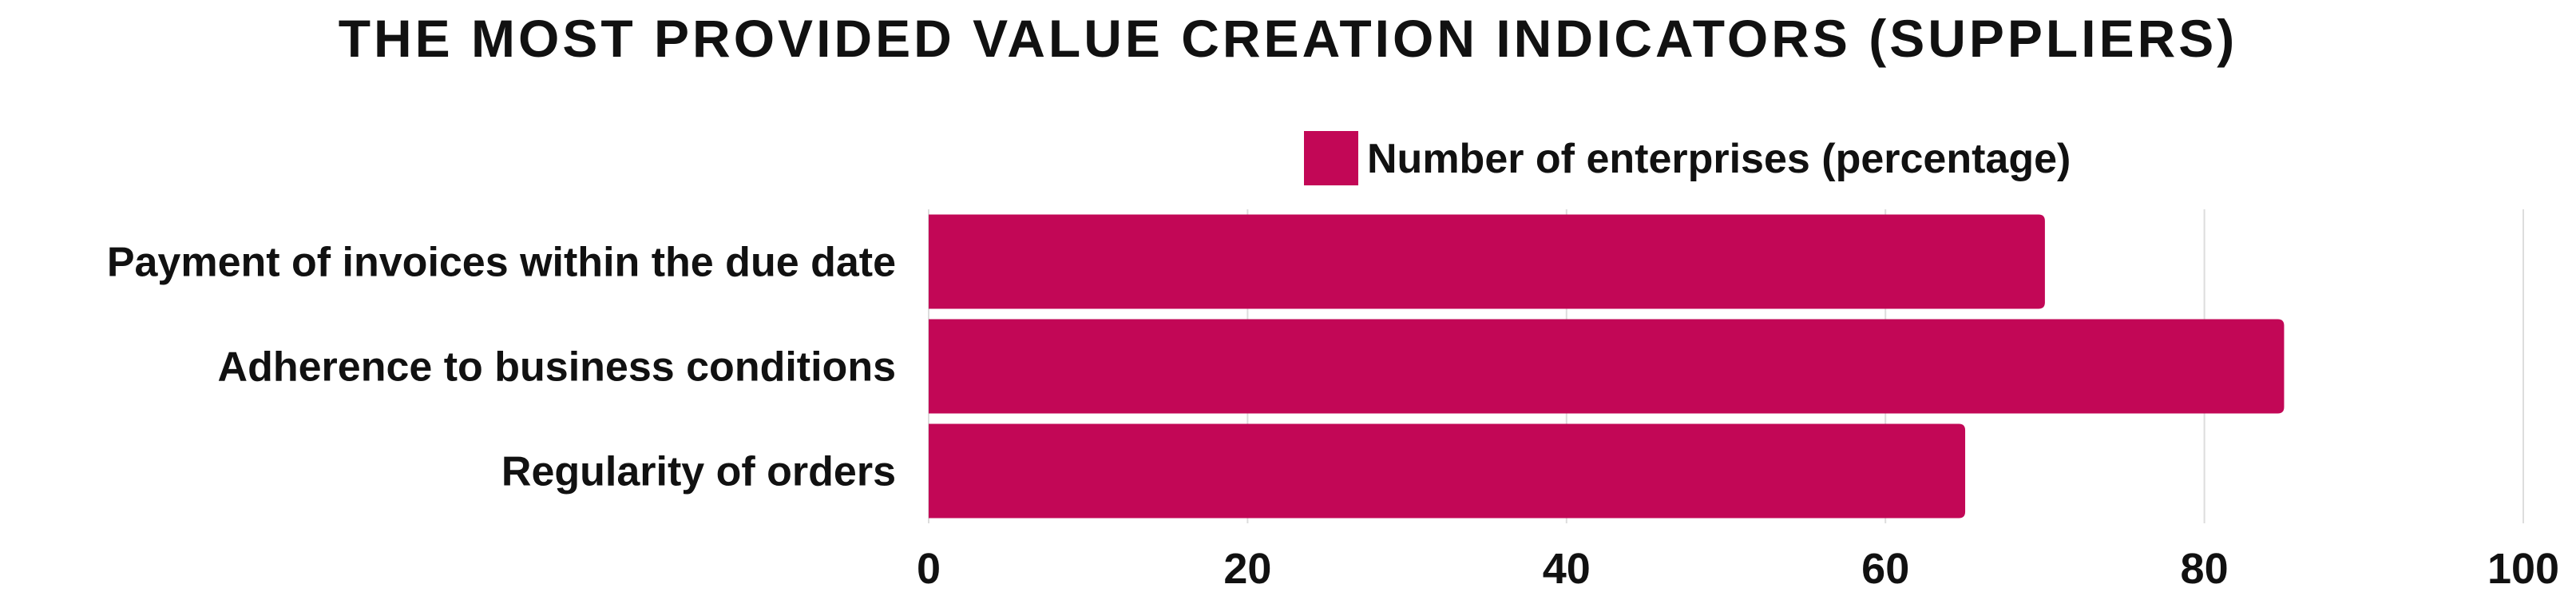 The width and height of the screenshot is (2576, 608). Describe the element at coordinates (1719, 159) in the screenshot. I see `legend-label: Number of enterprises (percentage)` at that location.